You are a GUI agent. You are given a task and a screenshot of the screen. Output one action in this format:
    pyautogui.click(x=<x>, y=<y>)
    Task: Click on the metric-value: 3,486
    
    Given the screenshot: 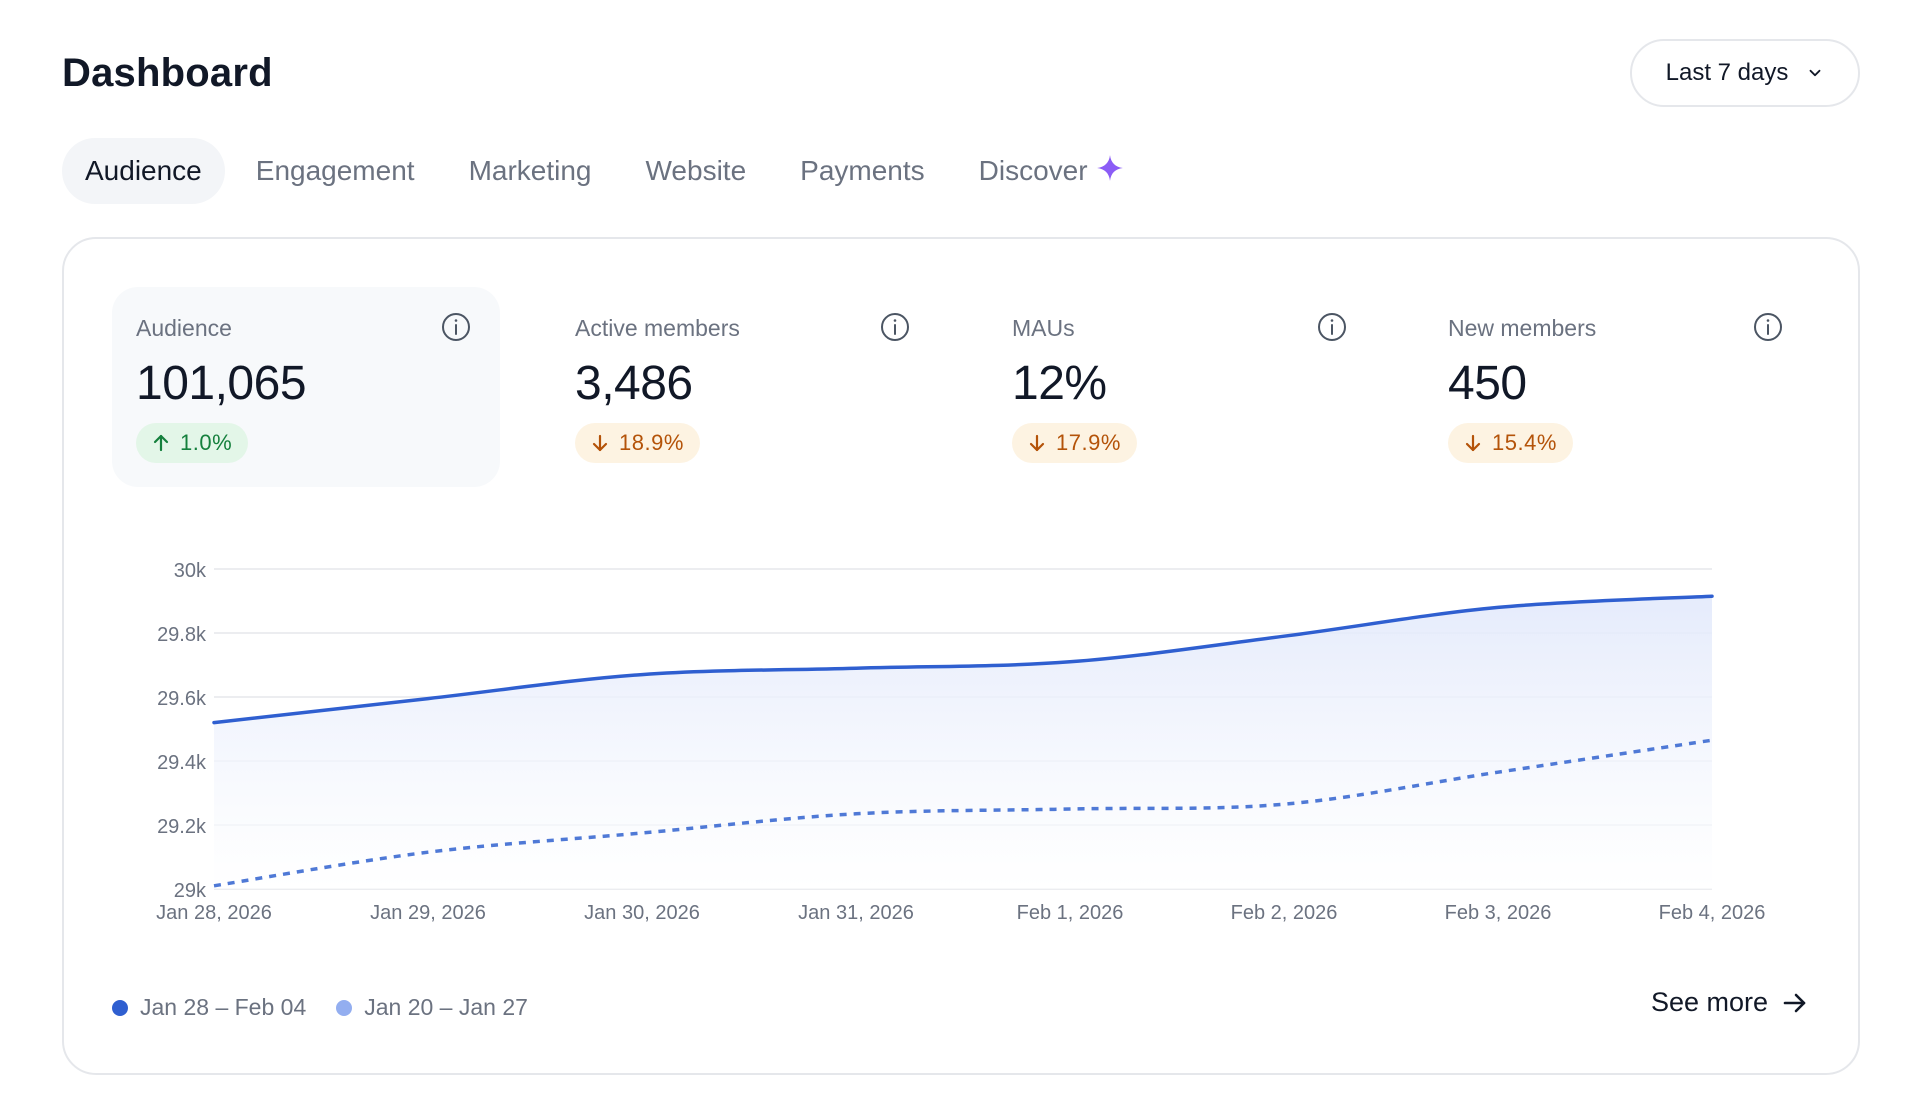 What is the action you would take?
    pyautogui.click(x=634, y=383)
    